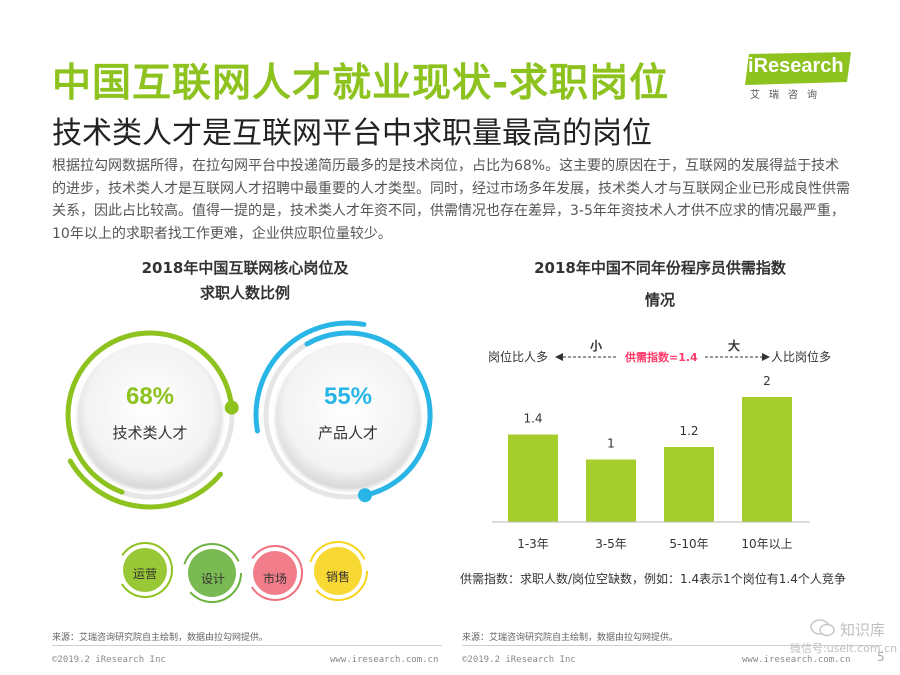 The width and height of the screenshot is (900, 675). Describe the element at coordinates (384, 660) in the screenshot. I see `left-url: www.iresearch.com.cn` at that location.